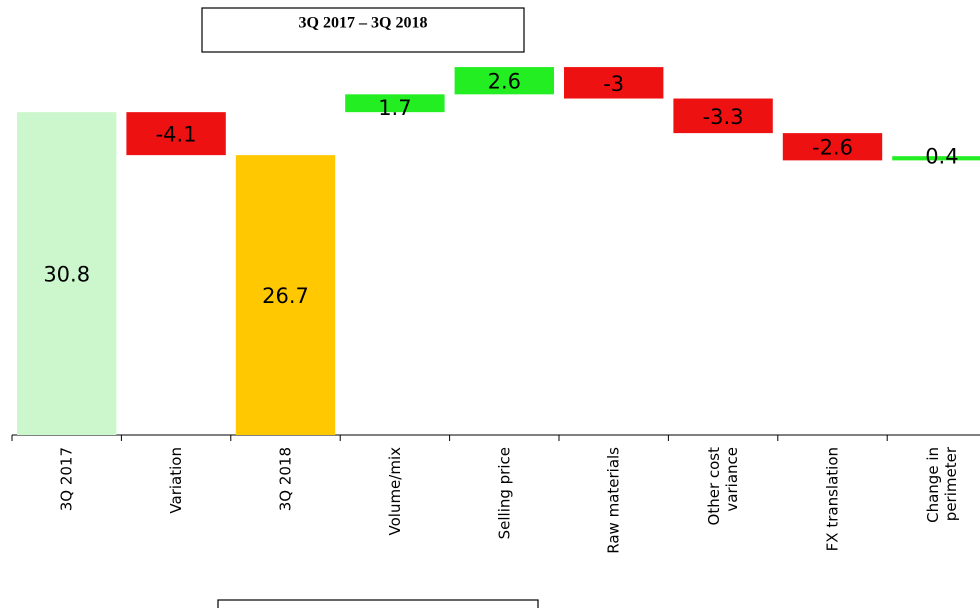  I want to click on value-label: -3, so click(613, 84).